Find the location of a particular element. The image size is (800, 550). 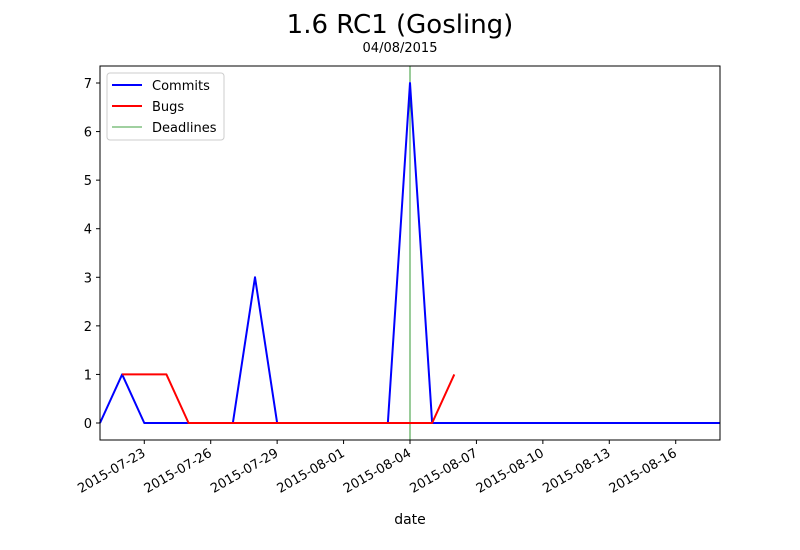

legend: Commits Bugs Deadlines is located at coordinates (165, 106).